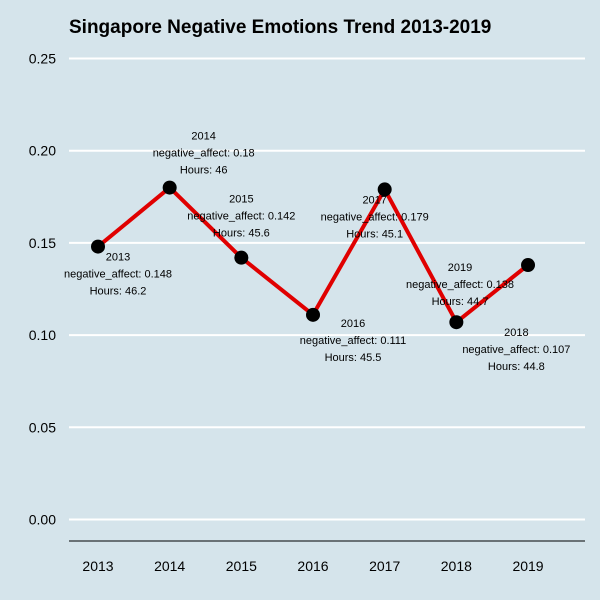  What do you see at coordinates (241, 200) in the screenshot?
I see `data-label: 2015` at bounding box center [241, 200].